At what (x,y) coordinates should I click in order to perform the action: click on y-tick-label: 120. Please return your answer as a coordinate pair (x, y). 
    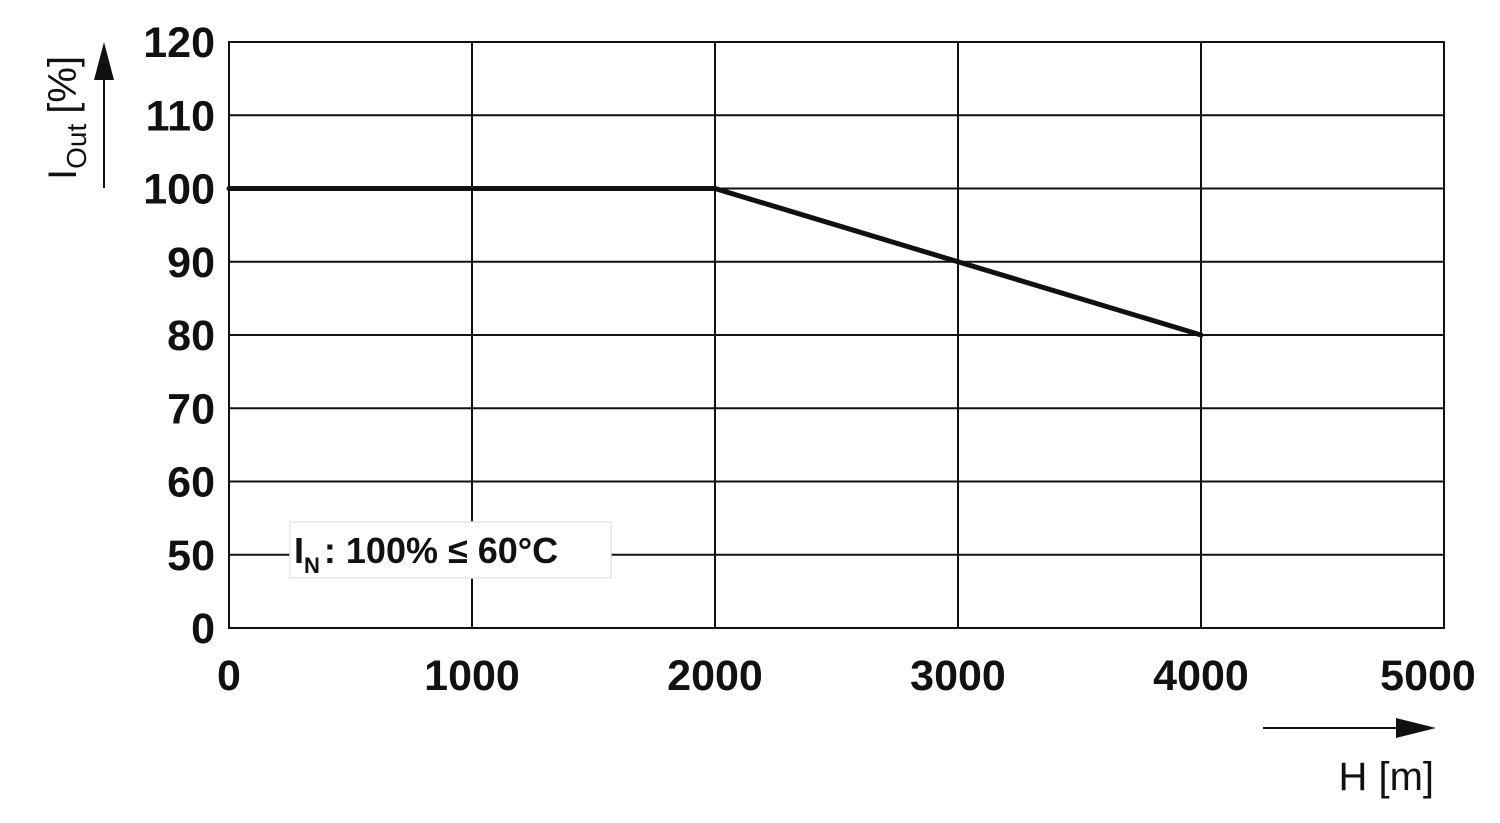
    Looking at the image, I should click on (179, 43).